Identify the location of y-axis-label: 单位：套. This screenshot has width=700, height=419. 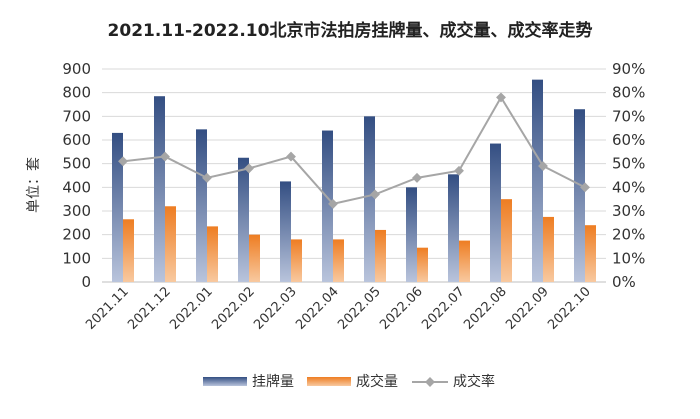
(34, 185).